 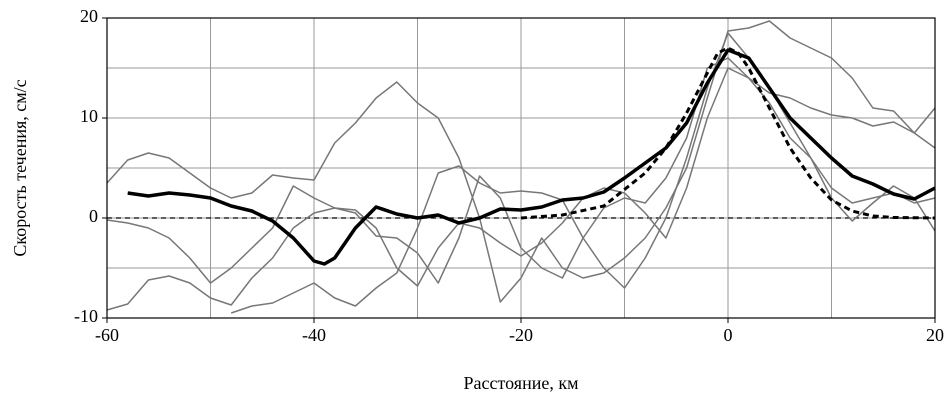 What do you see at coordinates (314, 335) in the screenshot?
I see `x-tick-label: -40` at bounding box center [314, 335].